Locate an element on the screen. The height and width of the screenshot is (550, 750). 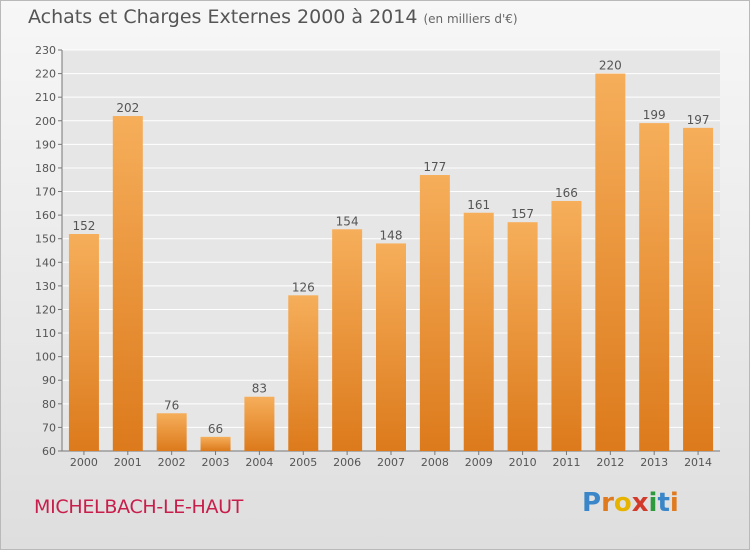
data-label: 161 is located at coordinates (478, 205).